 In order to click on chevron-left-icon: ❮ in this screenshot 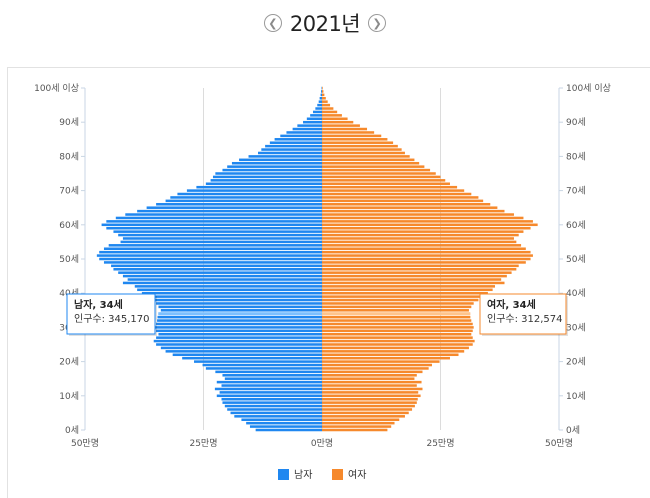, I will do `click(273, 23)`.